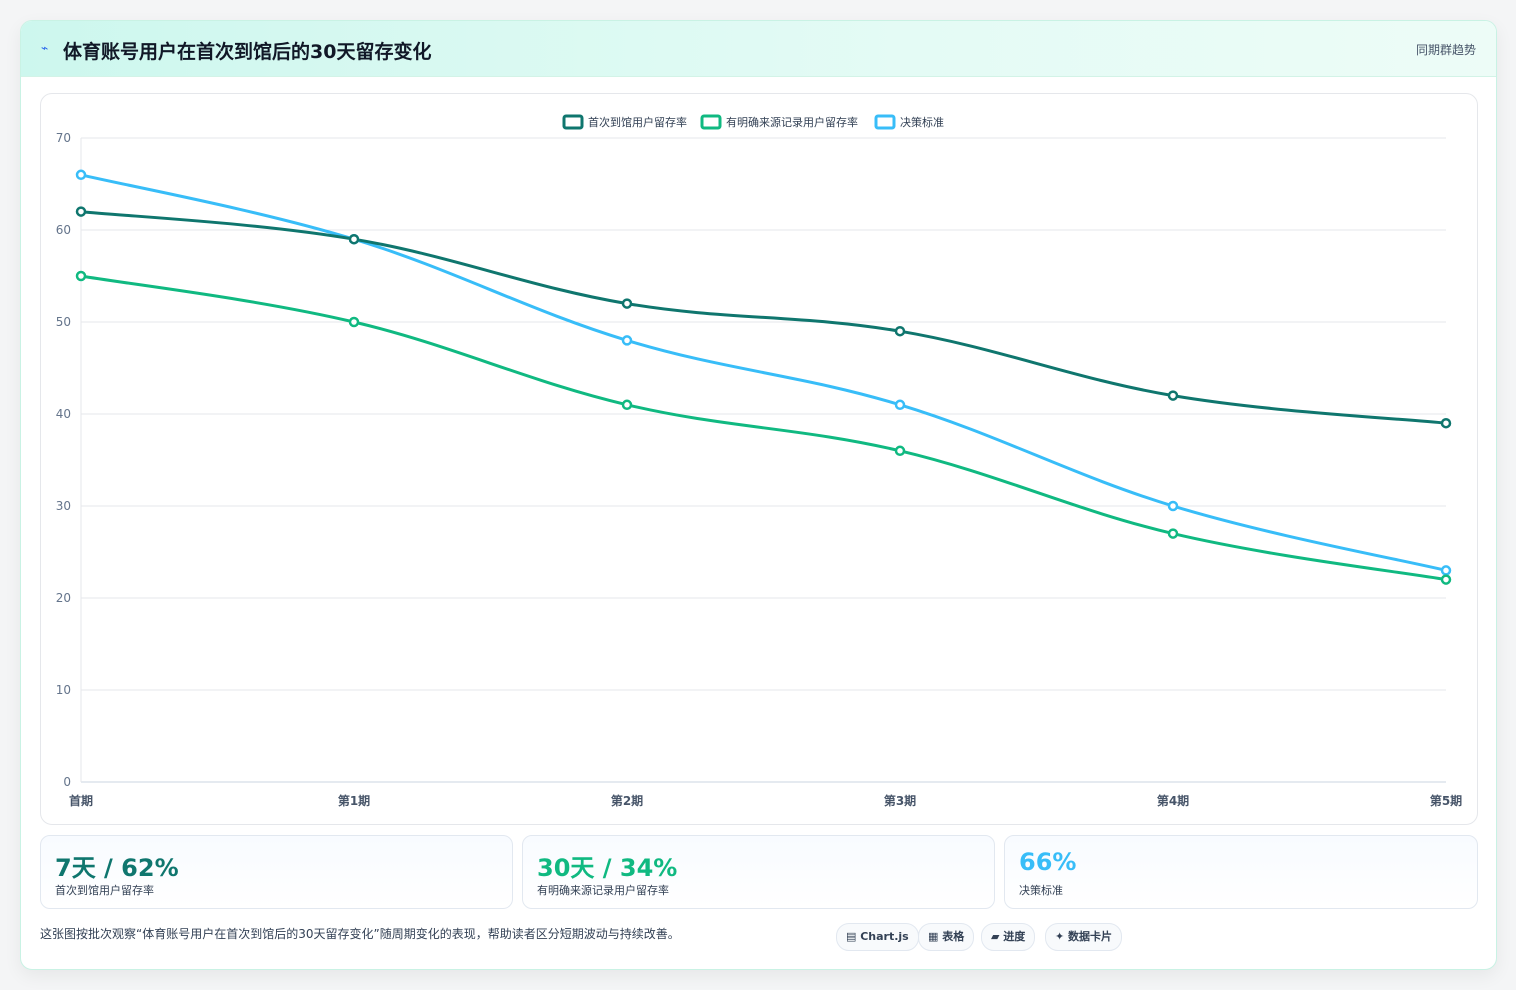 This screenshot has width=1516, height=990. I want to click on card-header: ⌁ 体育账号用户在首次到馆后的30天留存变化 同期群趋势, so click(758, 49).